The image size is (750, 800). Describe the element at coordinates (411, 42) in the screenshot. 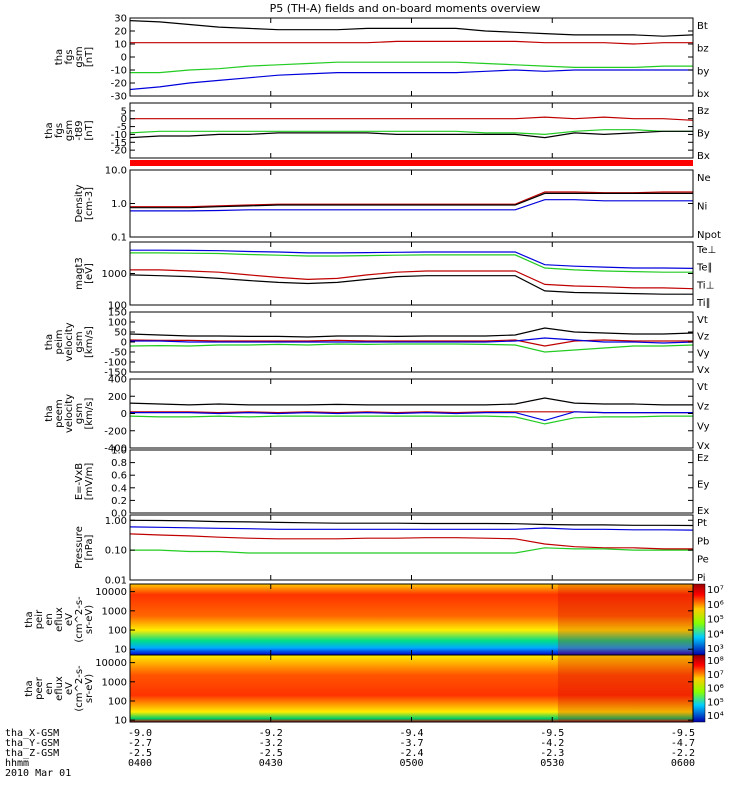

I see `series-line-bz` at that location.